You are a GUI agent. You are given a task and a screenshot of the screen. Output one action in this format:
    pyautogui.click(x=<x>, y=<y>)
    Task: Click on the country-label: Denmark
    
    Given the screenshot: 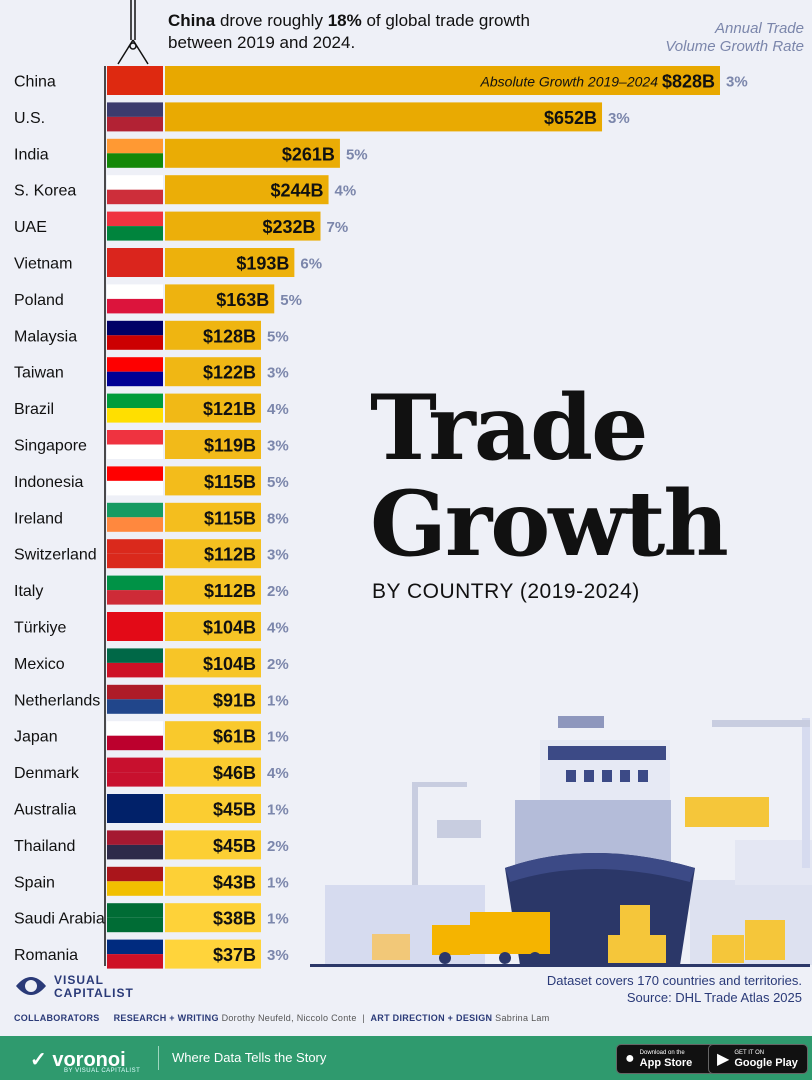 What is the action you would take?
    pyautogui.click(x=47, y=773)
    